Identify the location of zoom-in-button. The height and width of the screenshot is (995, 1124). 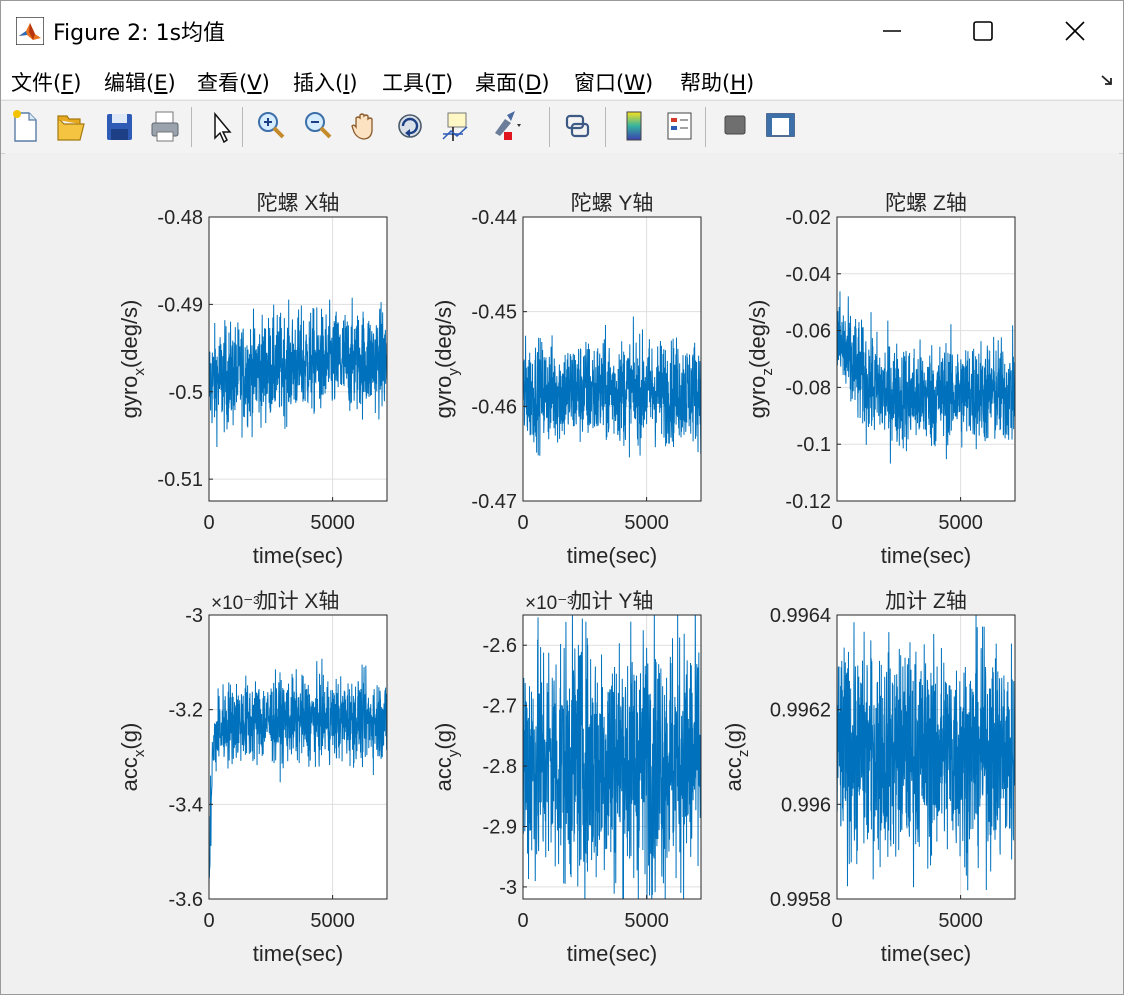
(271, 125).